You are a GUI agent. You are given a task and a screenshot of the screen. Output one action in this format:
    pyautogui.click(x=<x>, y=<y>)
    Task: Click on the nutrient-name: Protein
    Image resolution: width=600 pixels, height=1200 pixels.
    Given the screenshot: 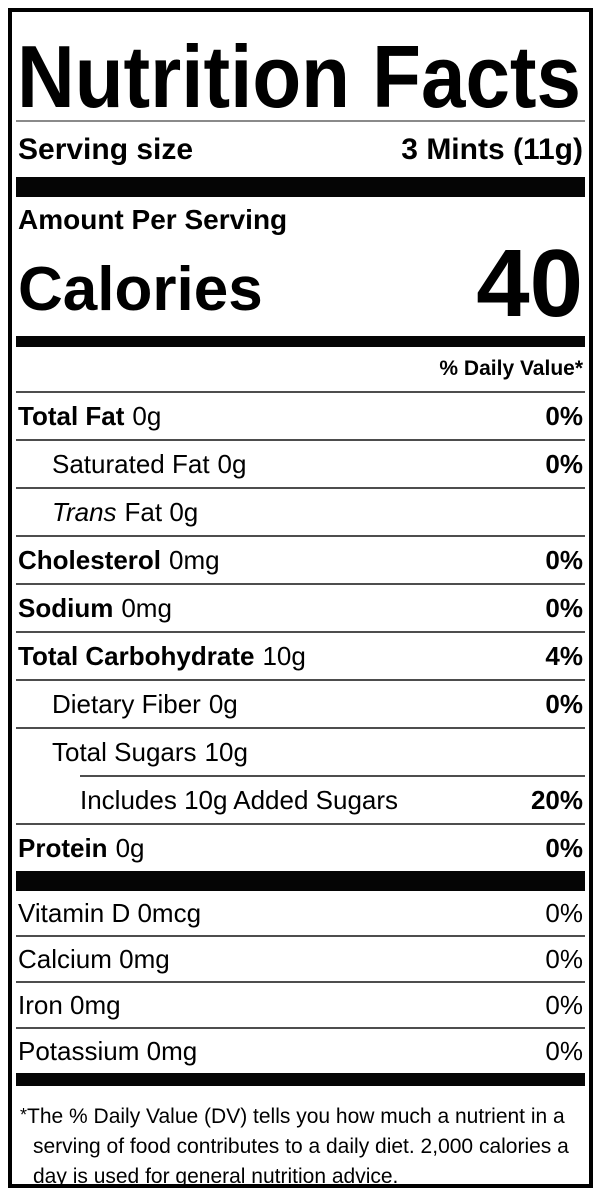 What is the action you would take?
    pyautogui.click(x=63, y=847)
    